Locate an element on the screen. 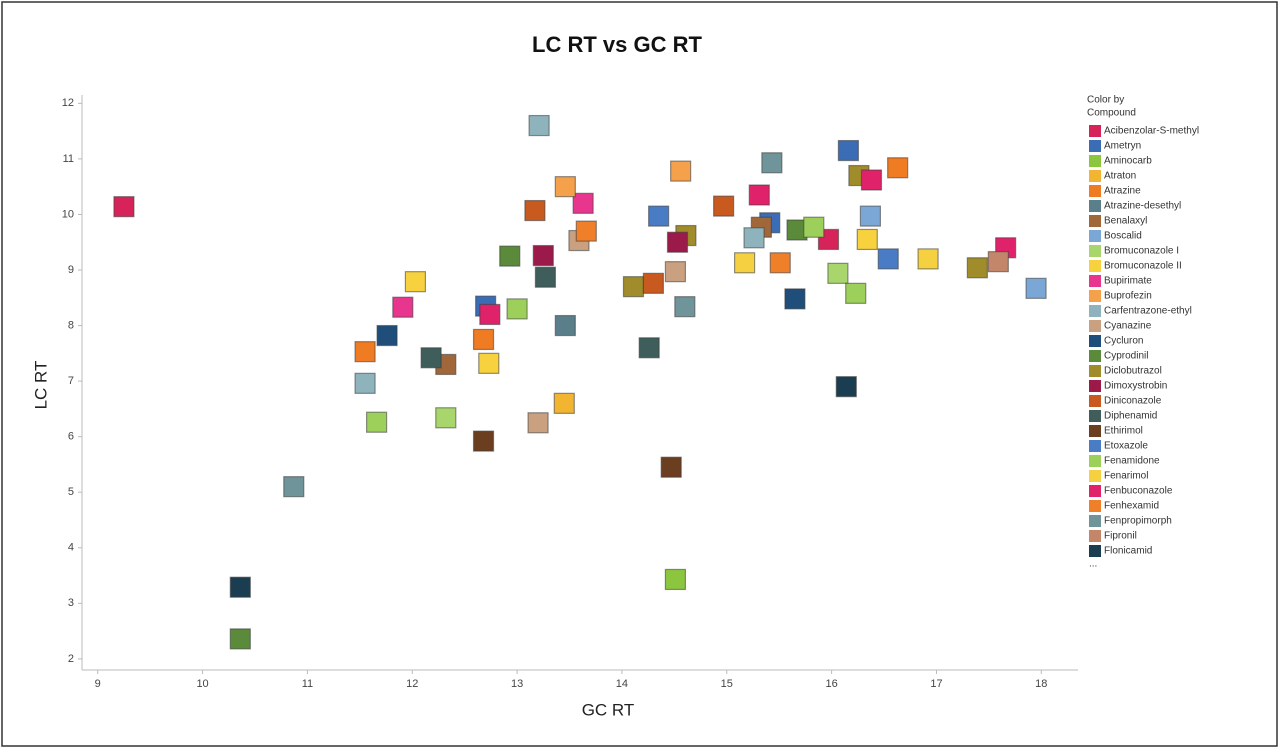 This screenshot has width=1280, height=749. x-tick-label: 16 is located at coordinates (831, 684).